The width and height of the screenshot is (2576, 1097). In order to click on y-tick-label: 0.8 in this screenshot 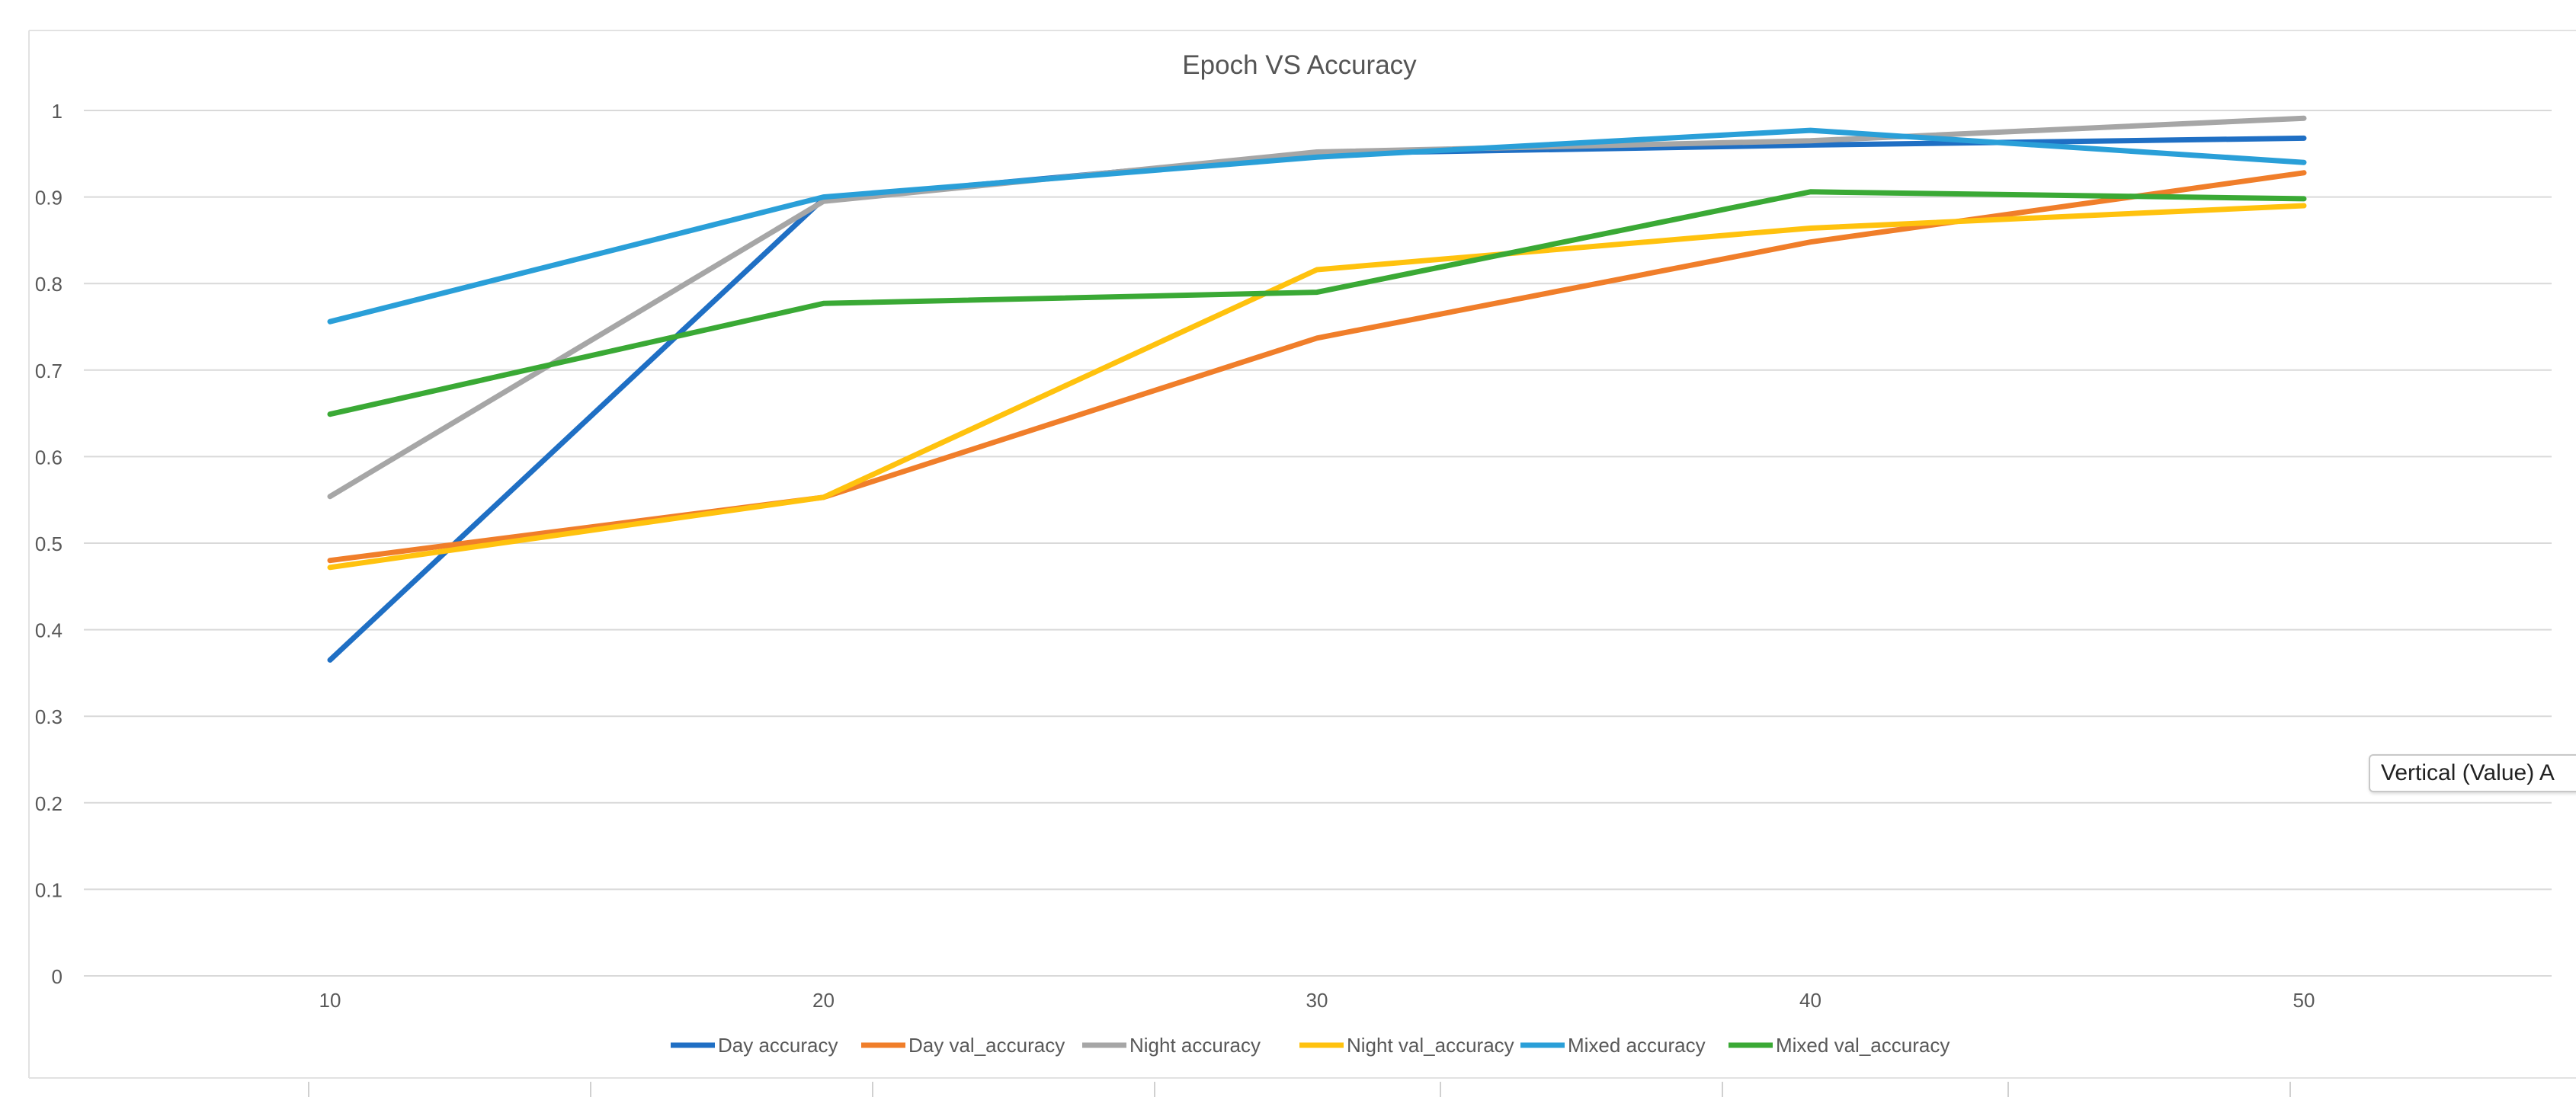, I will do `click(48, 284)`.